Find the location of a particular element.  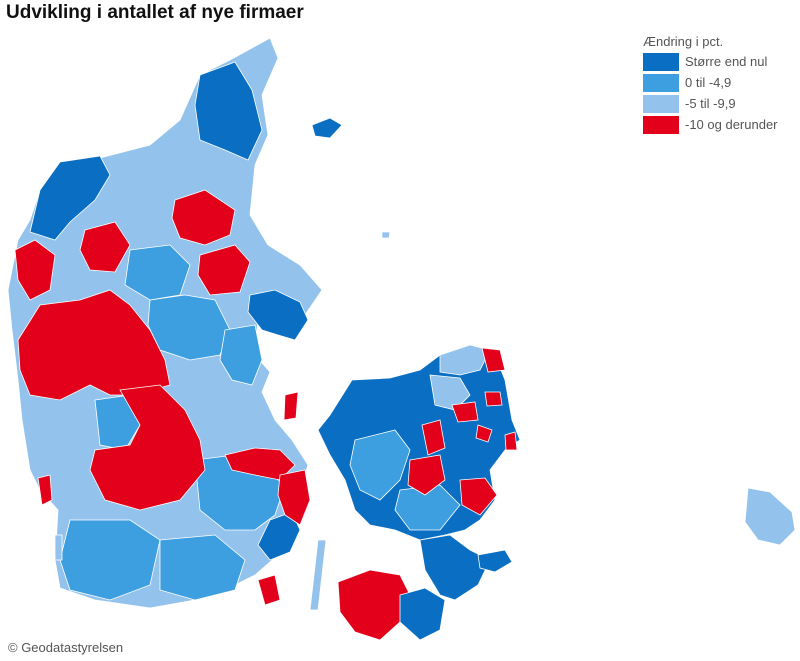

legend-item: -5 til -9,9 is located at coordinates (710, 103).